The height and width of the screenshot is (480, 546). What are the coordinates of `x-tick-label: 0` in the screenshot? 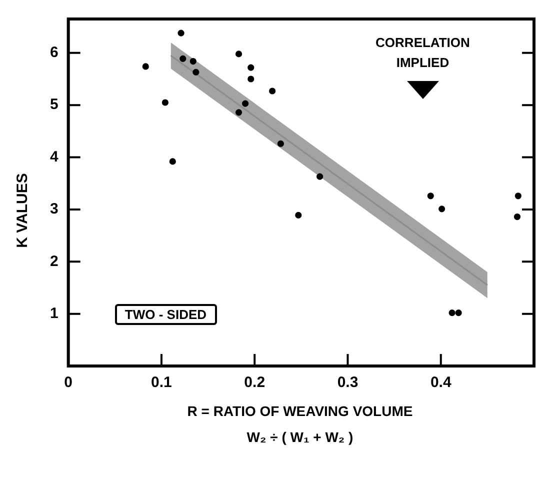 It's located at (68, 383).